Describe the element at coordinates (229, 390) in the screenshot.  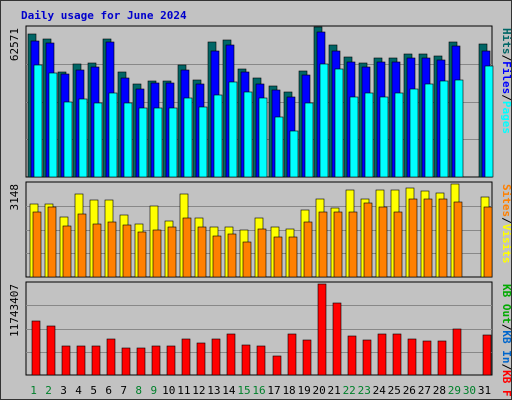
I see `x-tick-day-14: 14` at that location.